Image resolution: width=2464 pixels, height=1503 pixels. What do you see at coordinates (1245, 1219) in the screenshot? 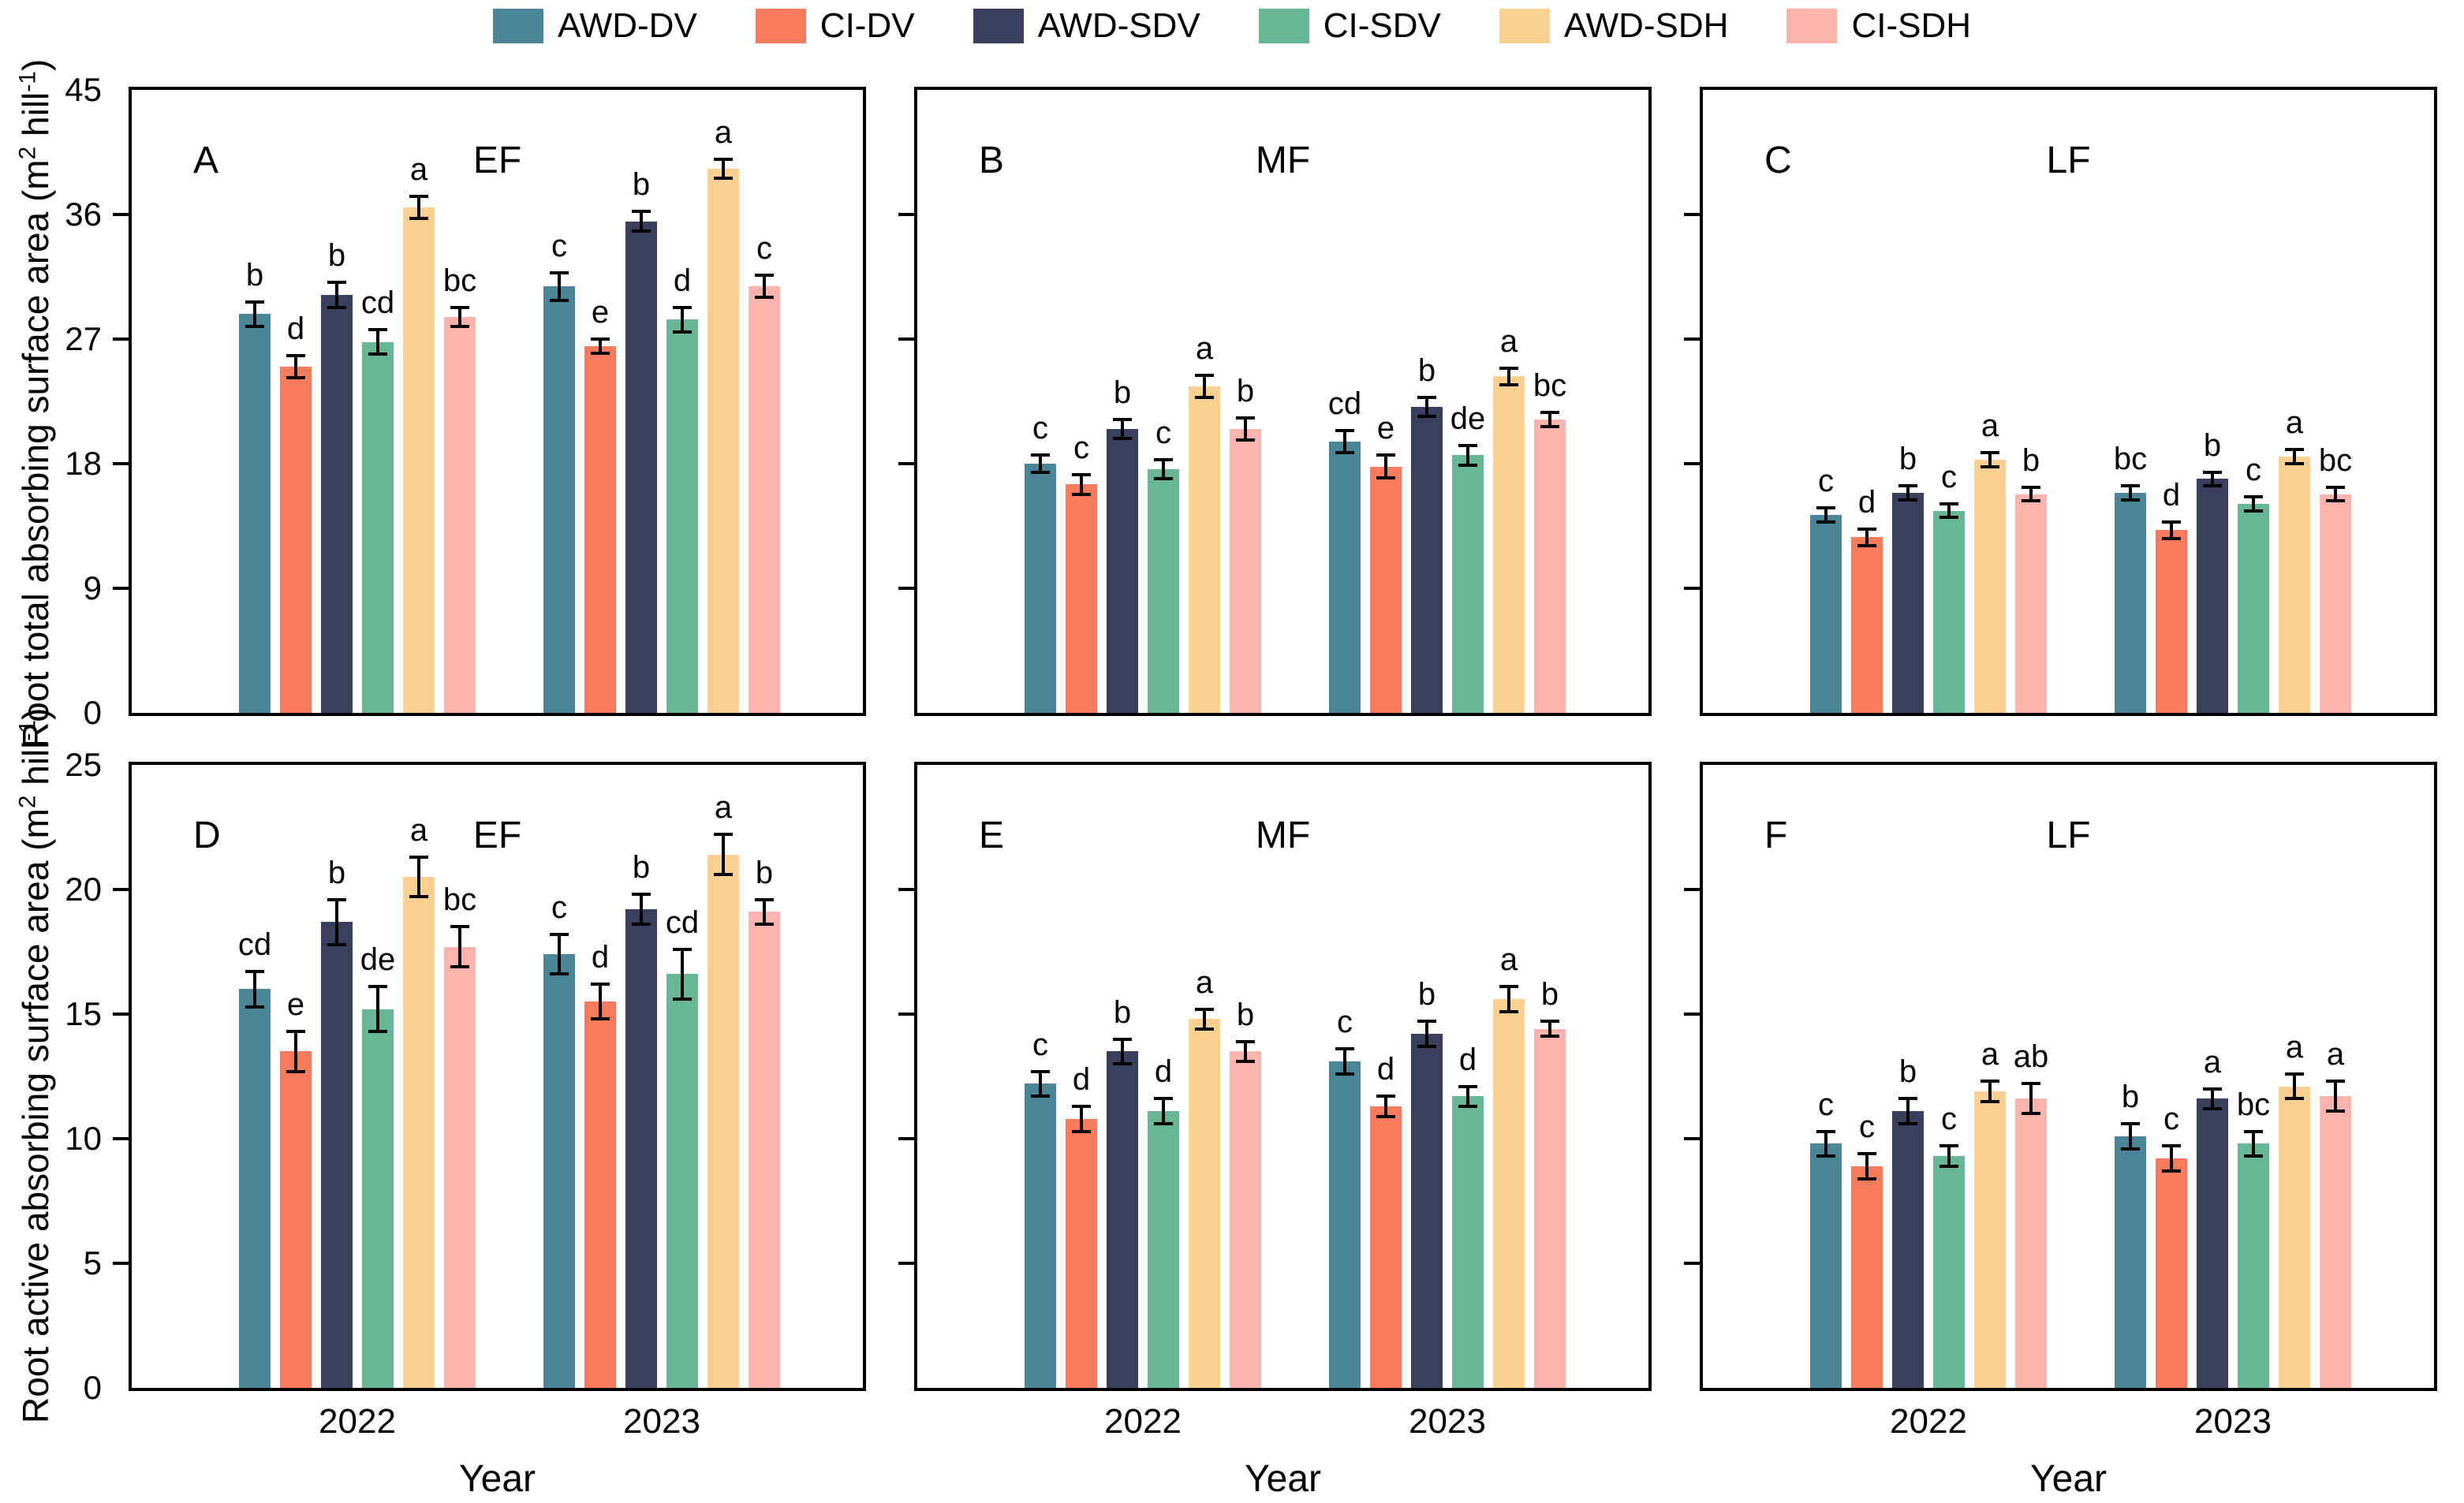
I see `bar-ci-sdh-2022` at bounding box center [1245, 1219].